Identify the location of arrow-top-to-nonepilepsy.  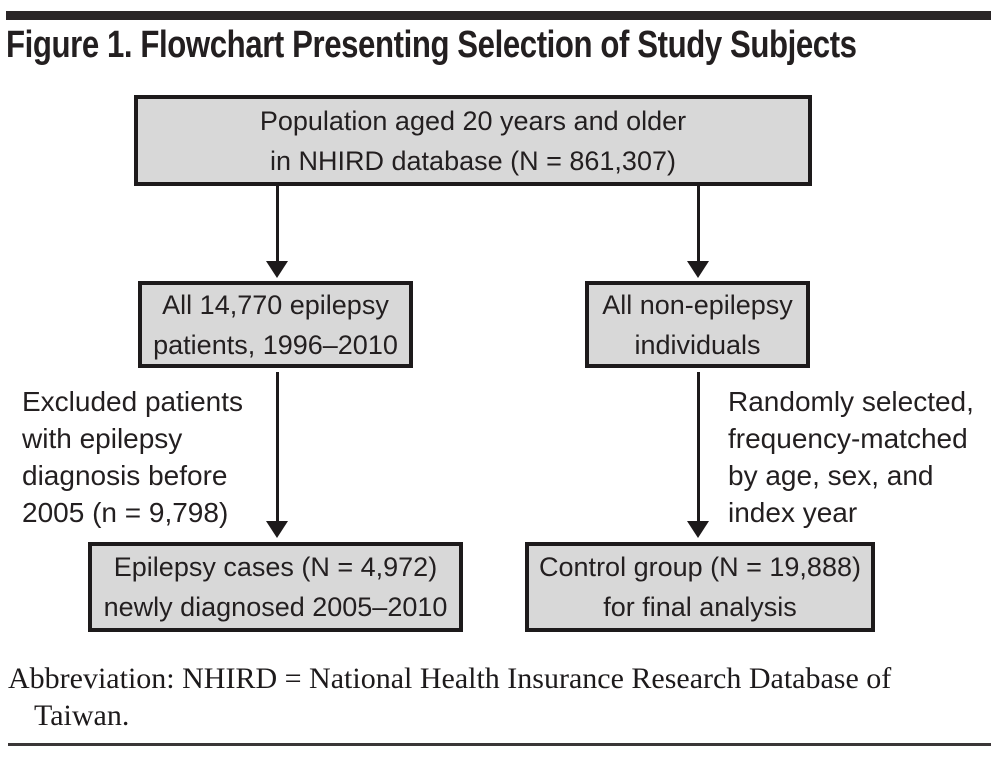
(698, 232).